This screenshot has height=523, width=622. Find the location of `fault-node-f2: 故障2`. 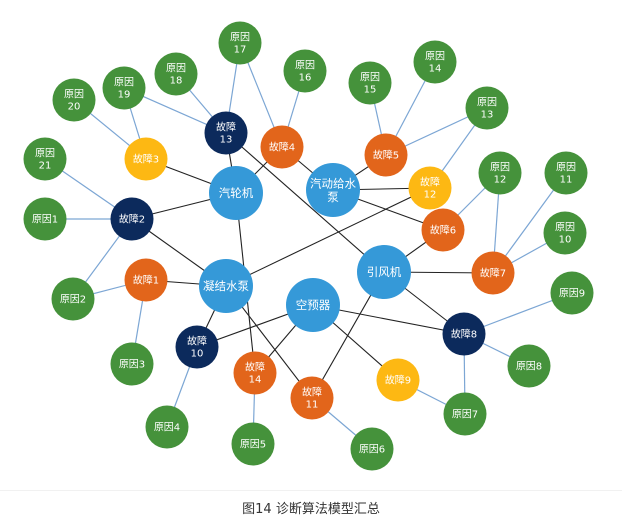

fault-node-f2: 故障2 is located at coordinates (132, 219).